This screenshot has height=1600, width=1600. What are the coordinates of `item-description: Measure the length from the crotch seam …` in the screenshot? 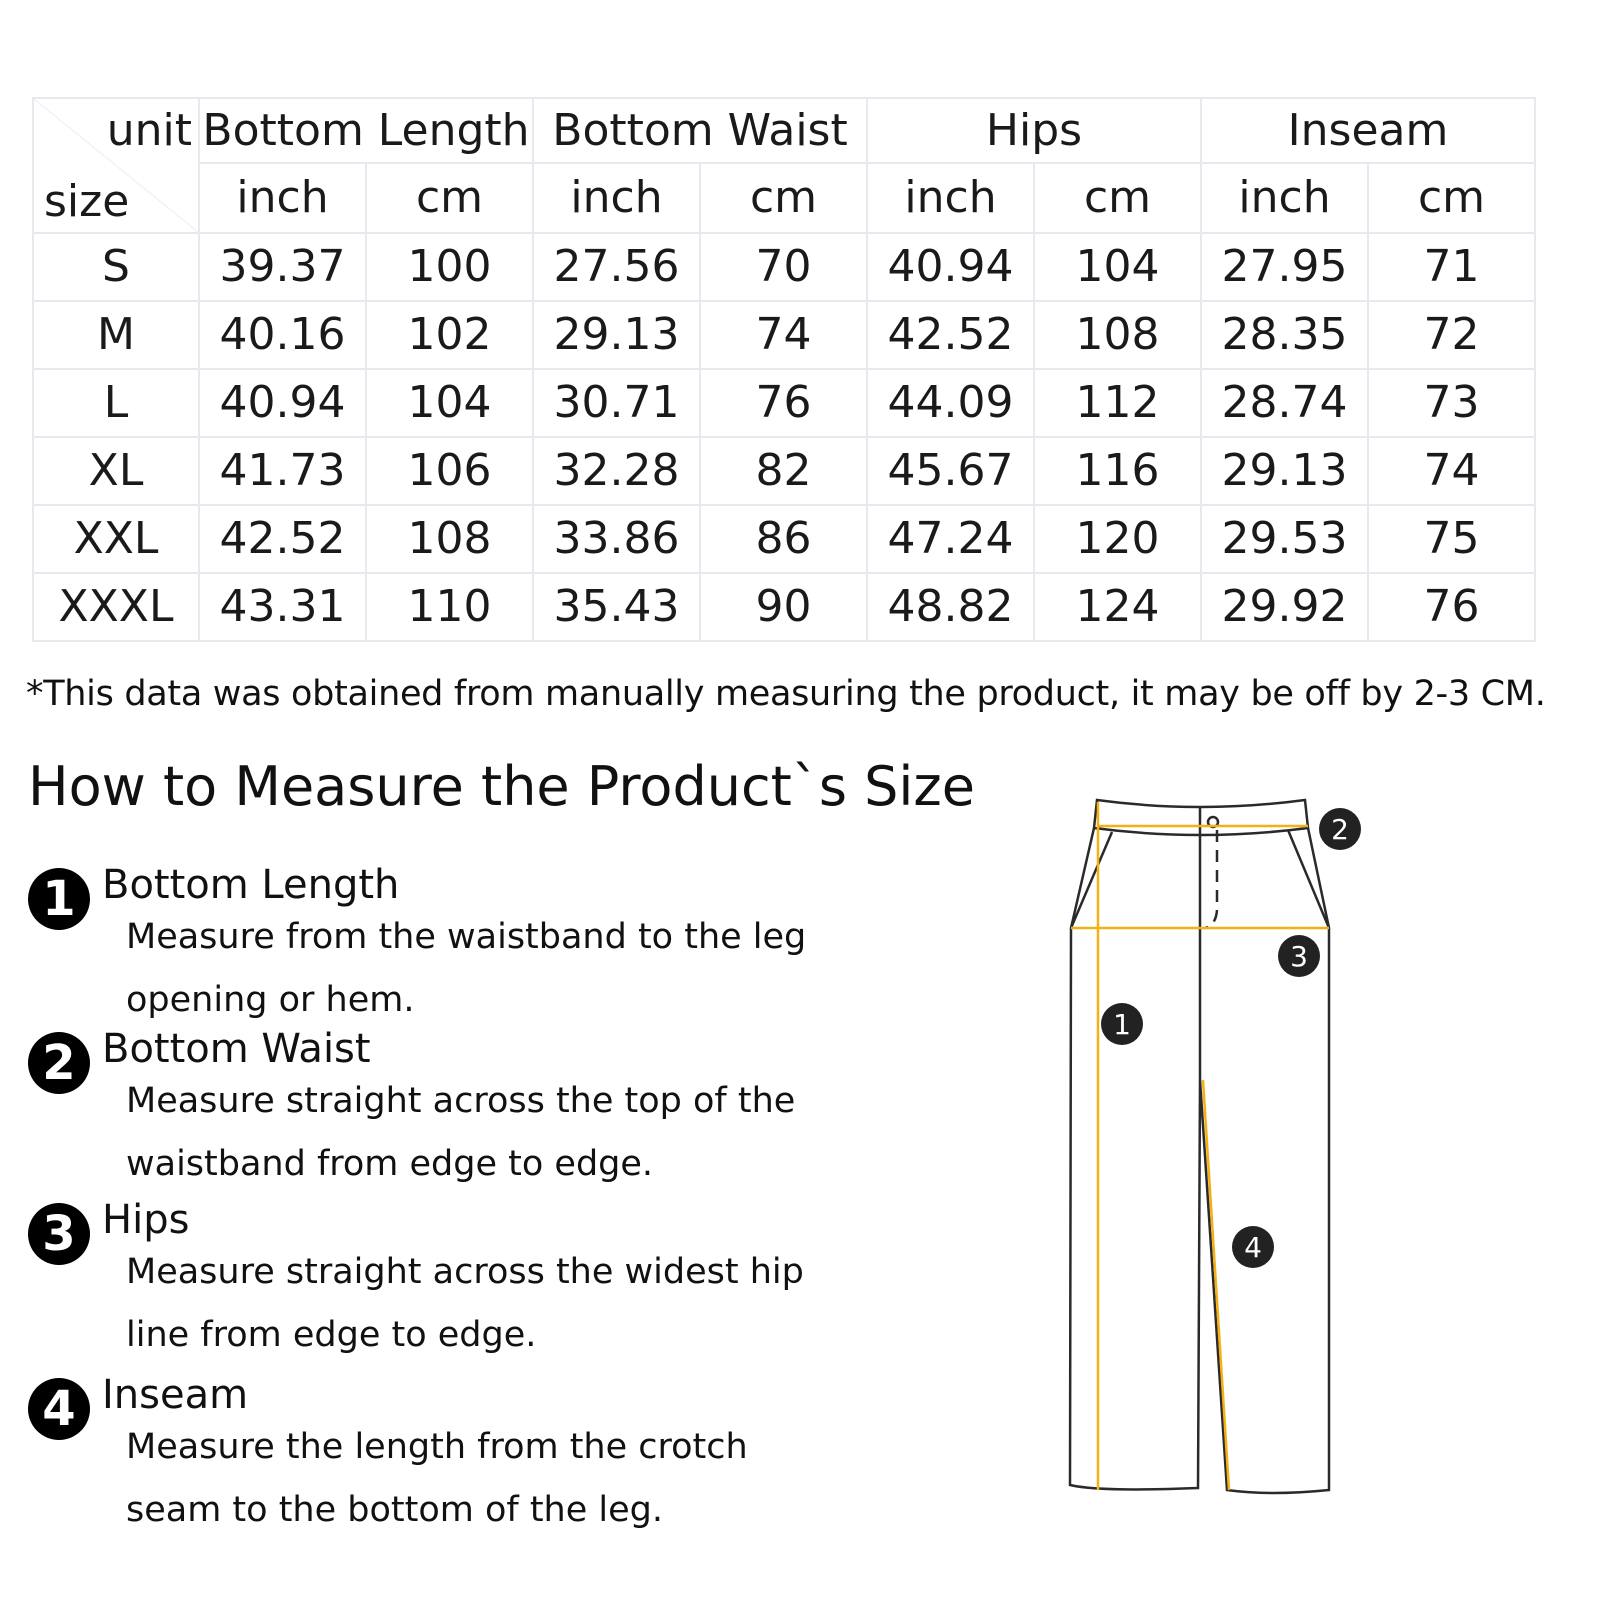 It's located at (437, 1478).